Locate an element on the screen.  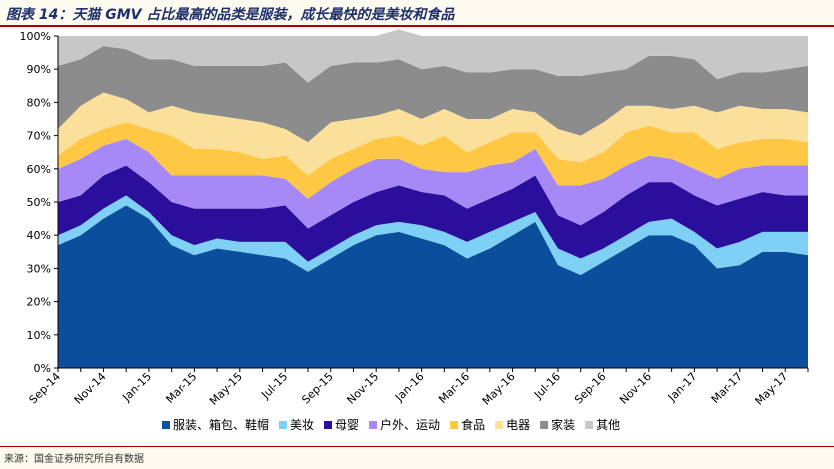
source-note: 来源：国金证券研究所自有数据 is located at coordinates (74, 459).